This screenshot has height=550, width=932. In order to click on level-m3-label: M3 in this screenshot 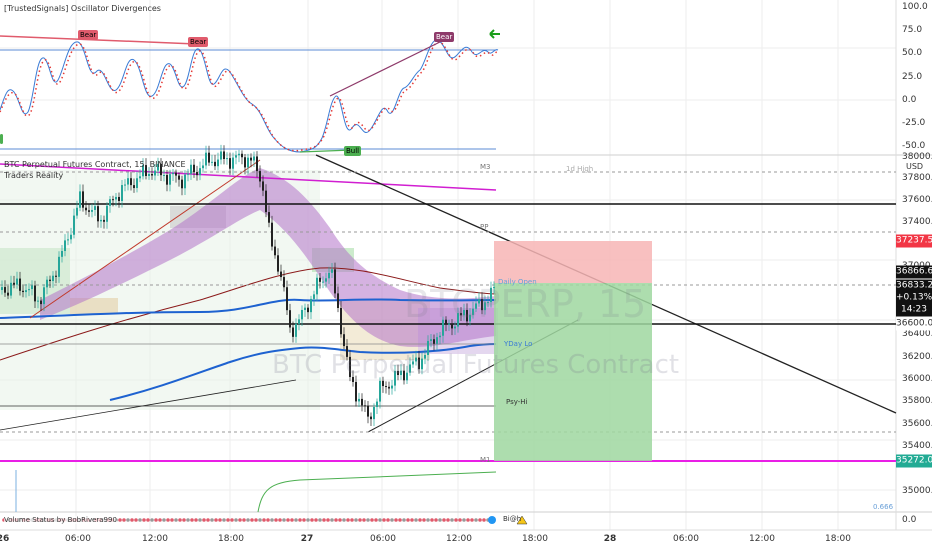, I will do `click(485, 167)`.